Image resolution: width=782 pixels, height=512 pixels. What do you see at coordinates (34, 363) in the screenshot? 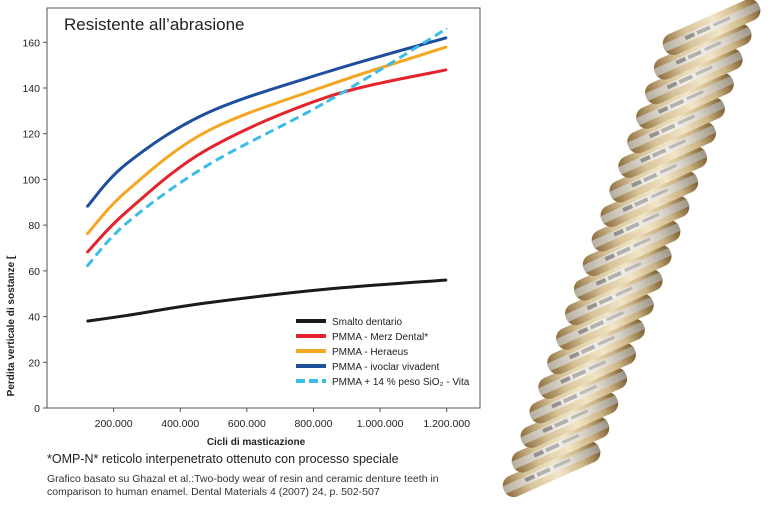
I see `y-tick-label: 20` at bounding box center [34, 363].